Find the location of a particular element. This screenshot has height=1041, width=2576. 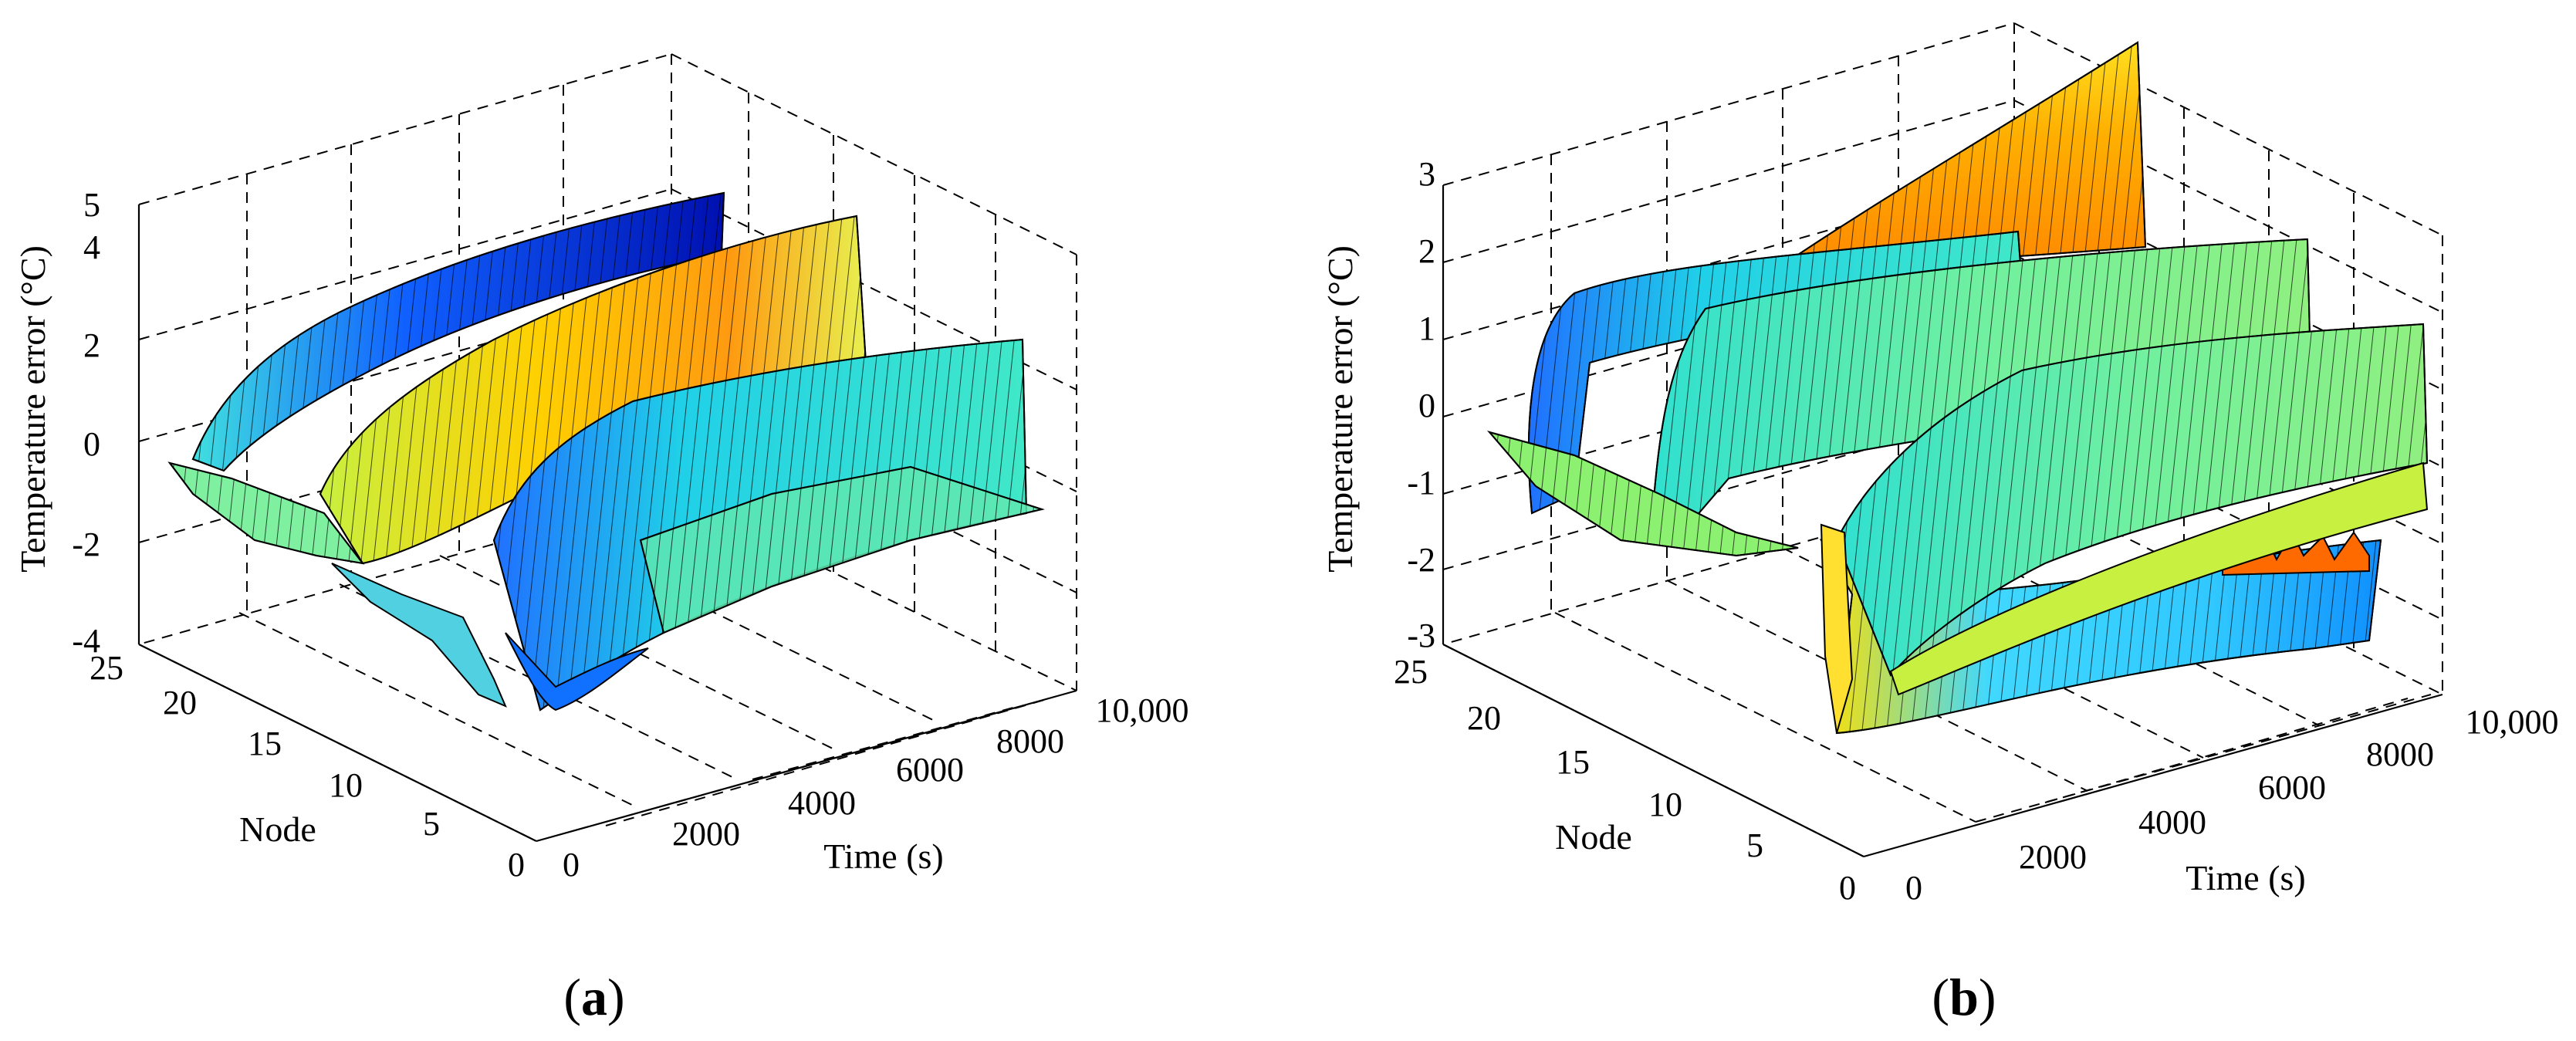

b-x-tick: 8000 is located at coordinates (2400, 754).